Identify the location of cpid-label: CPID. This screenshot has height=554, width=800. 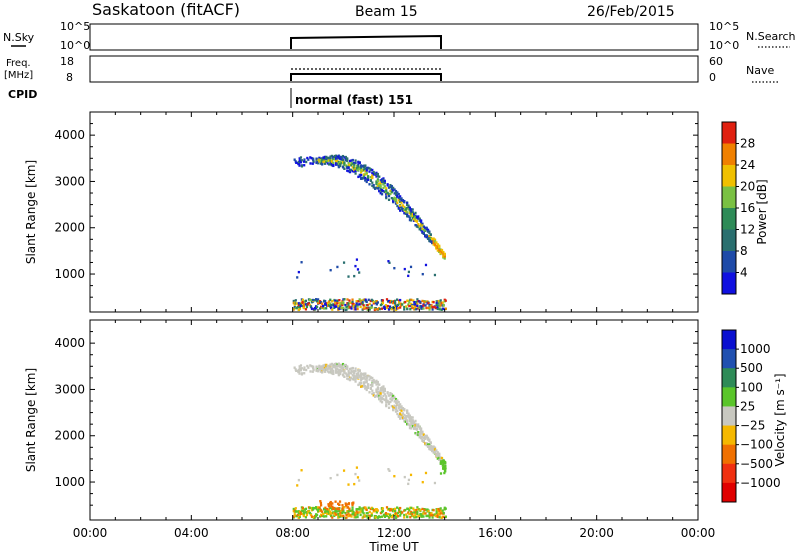
(22, 94).